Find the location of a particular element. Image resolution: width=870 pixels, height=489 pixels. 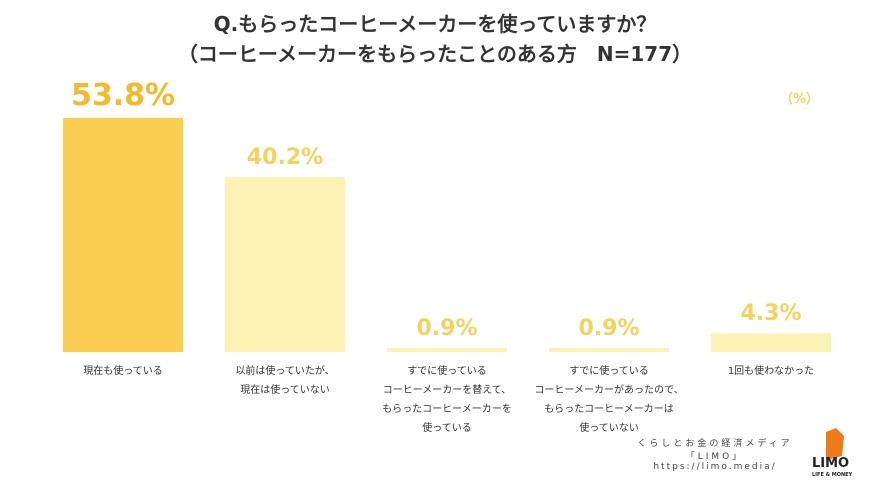

value-label: 40.2% is located at coordinates (285, 158).